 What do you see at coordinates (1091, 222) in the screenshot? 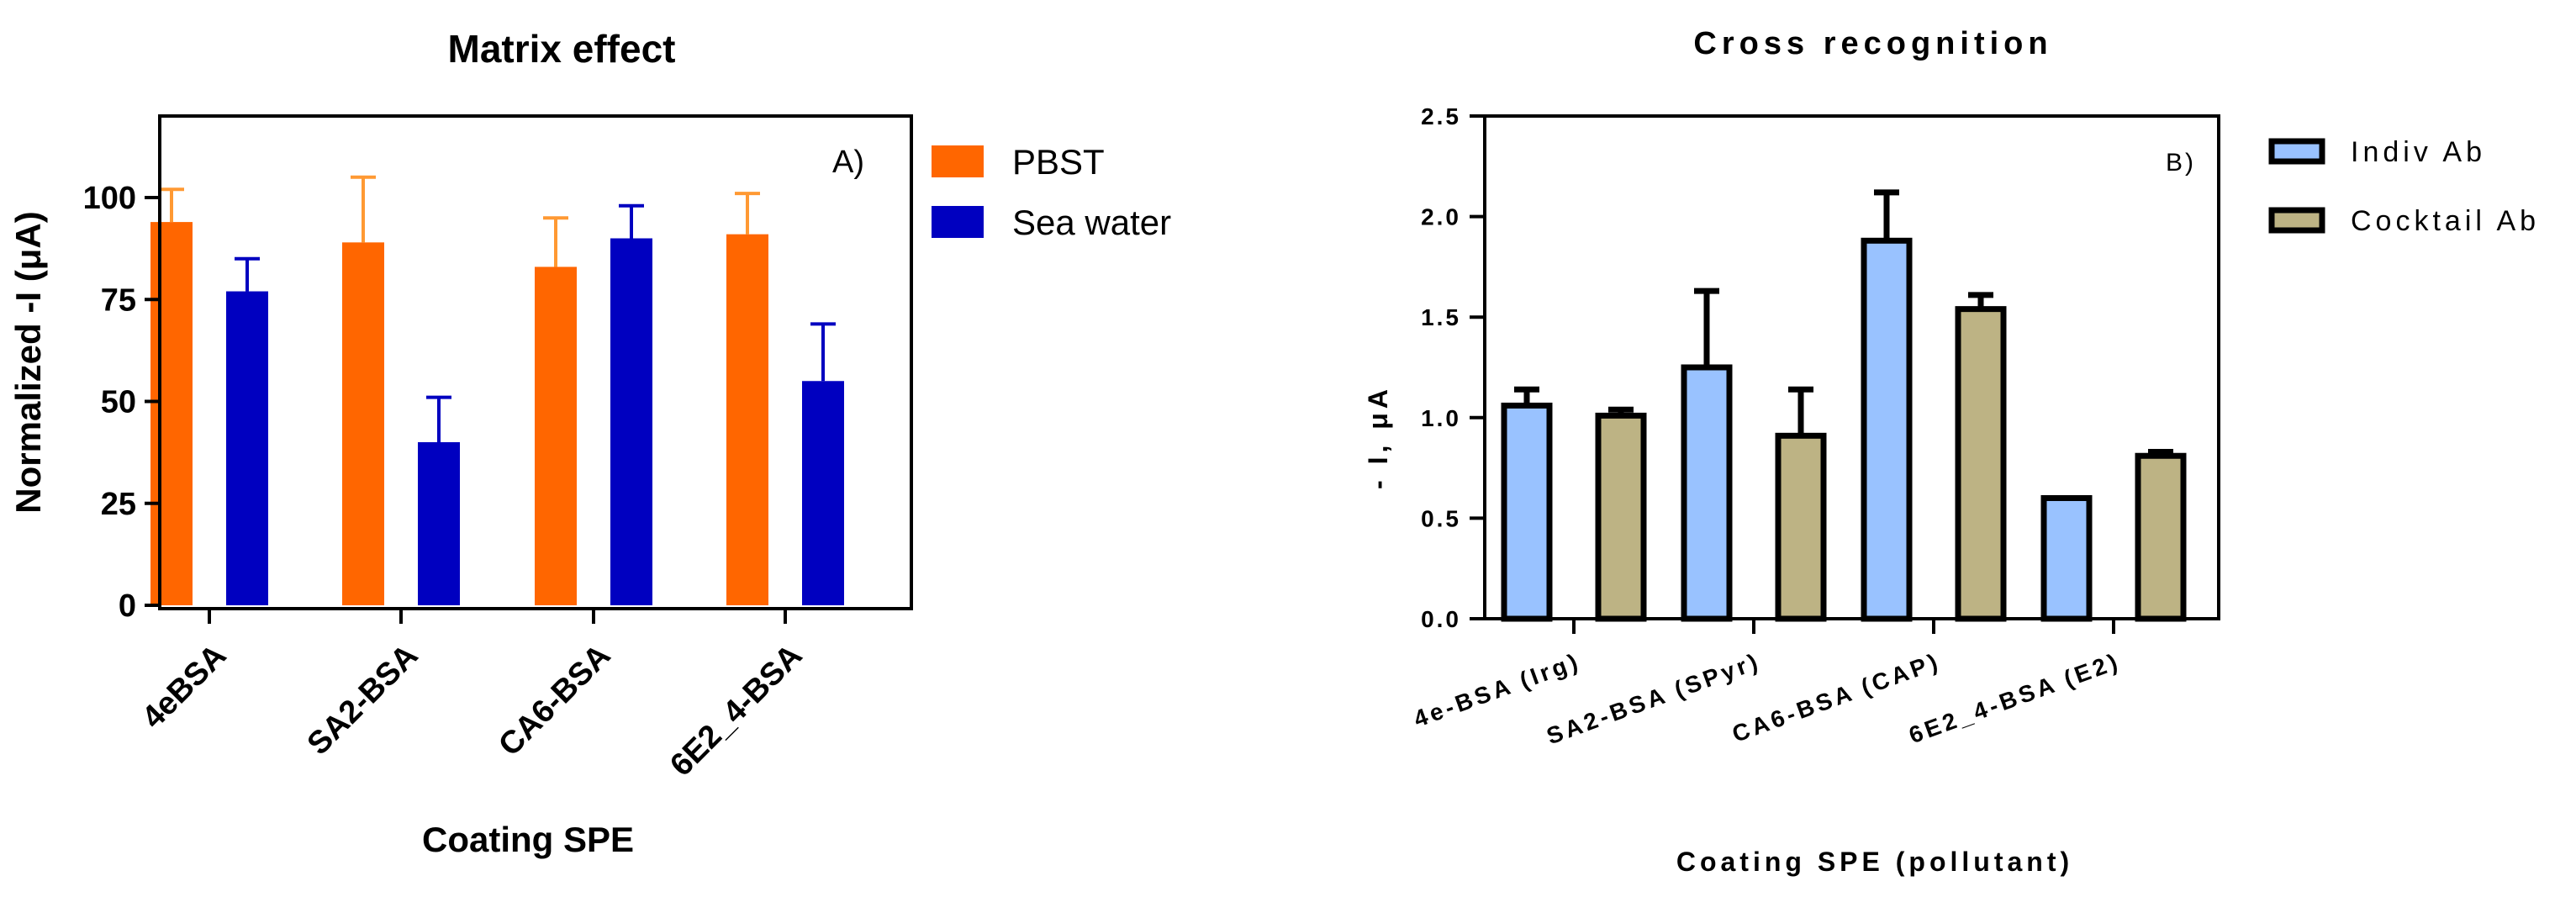
I see `legend-label-sea-water: Sea water` at bounding box center [1091, 222].